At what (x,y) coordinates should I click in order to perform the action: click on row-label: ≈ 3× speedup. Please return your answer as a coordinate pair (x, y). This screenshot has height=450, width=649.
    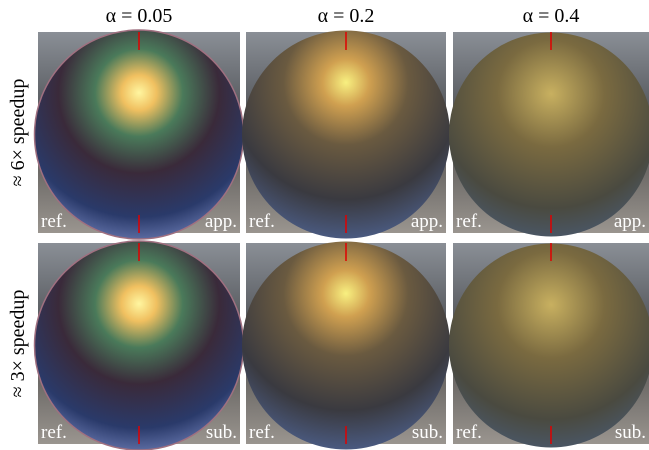
    Looking at the image, I should click on (18, 344).